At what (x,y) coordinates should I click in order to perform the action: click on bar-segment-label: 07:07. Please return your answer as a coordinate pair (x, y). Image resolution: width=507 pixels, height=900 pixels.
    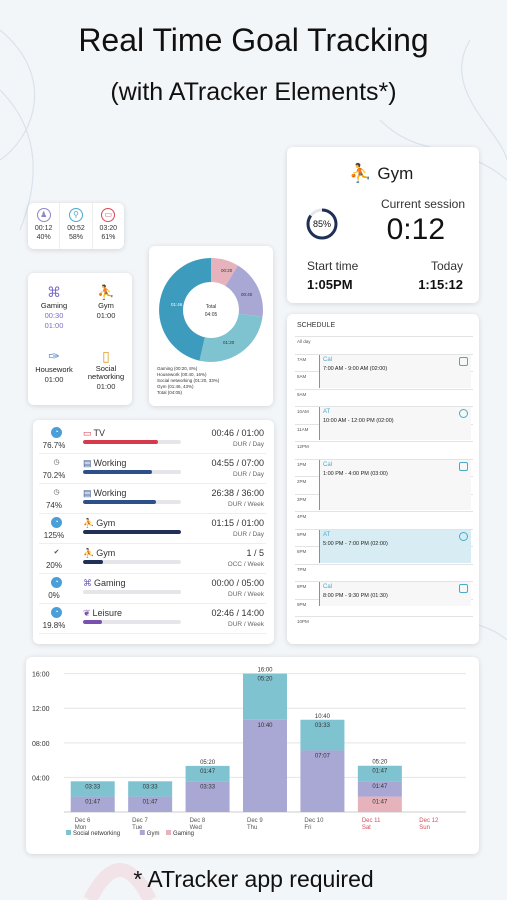
    Looking at the image, I should click on (323, 756).